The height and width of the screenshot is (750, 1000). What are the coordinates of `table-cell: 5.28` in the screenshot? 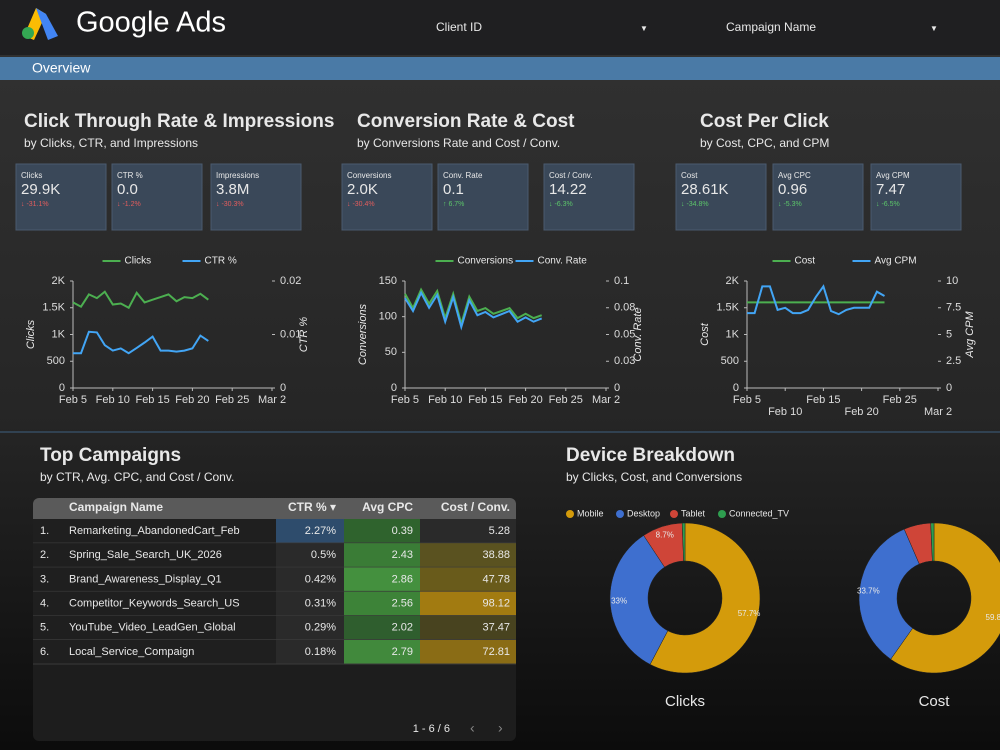 It's located at (499, 531).